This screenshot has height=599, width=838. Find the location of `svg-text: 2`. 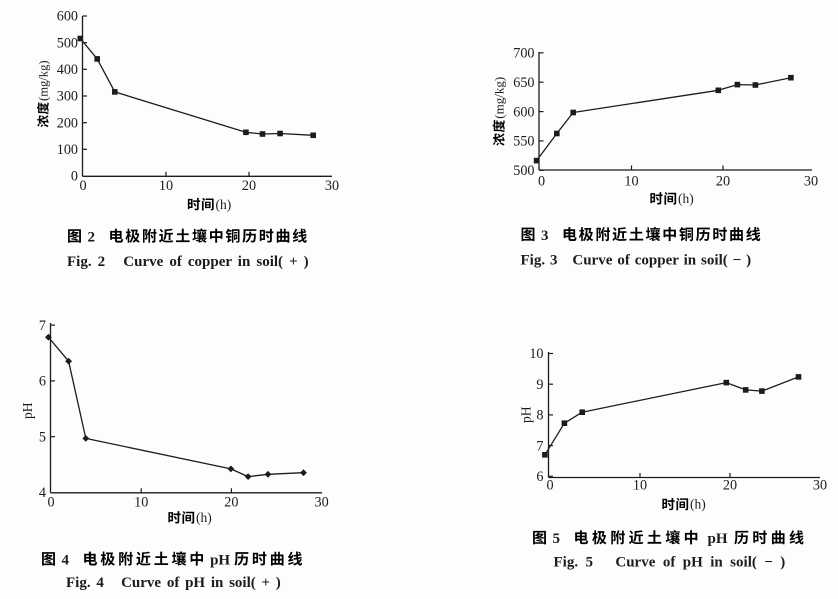

svg-text: 2 is located at coordinates (92, 237).